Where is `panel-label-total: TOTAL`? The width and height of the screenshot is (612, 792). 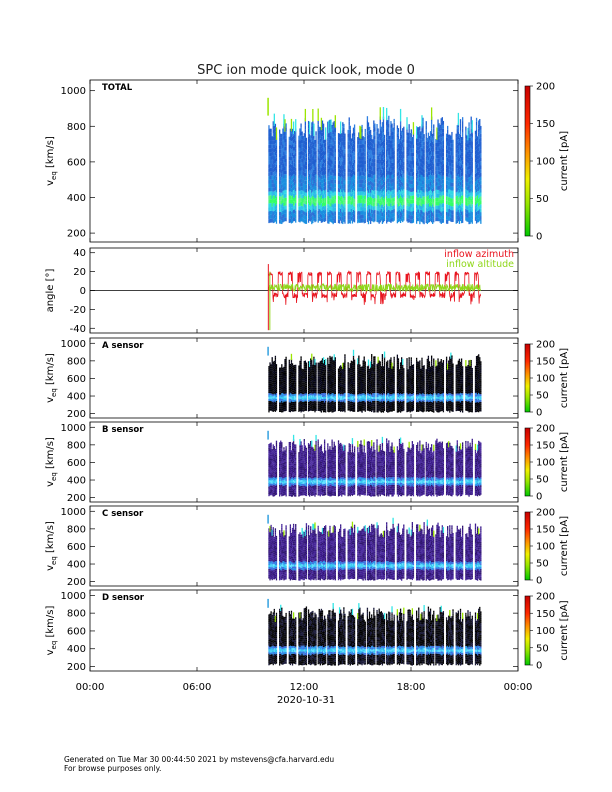 panel-label-total: TOTAL is located at coordinates (117, 88).